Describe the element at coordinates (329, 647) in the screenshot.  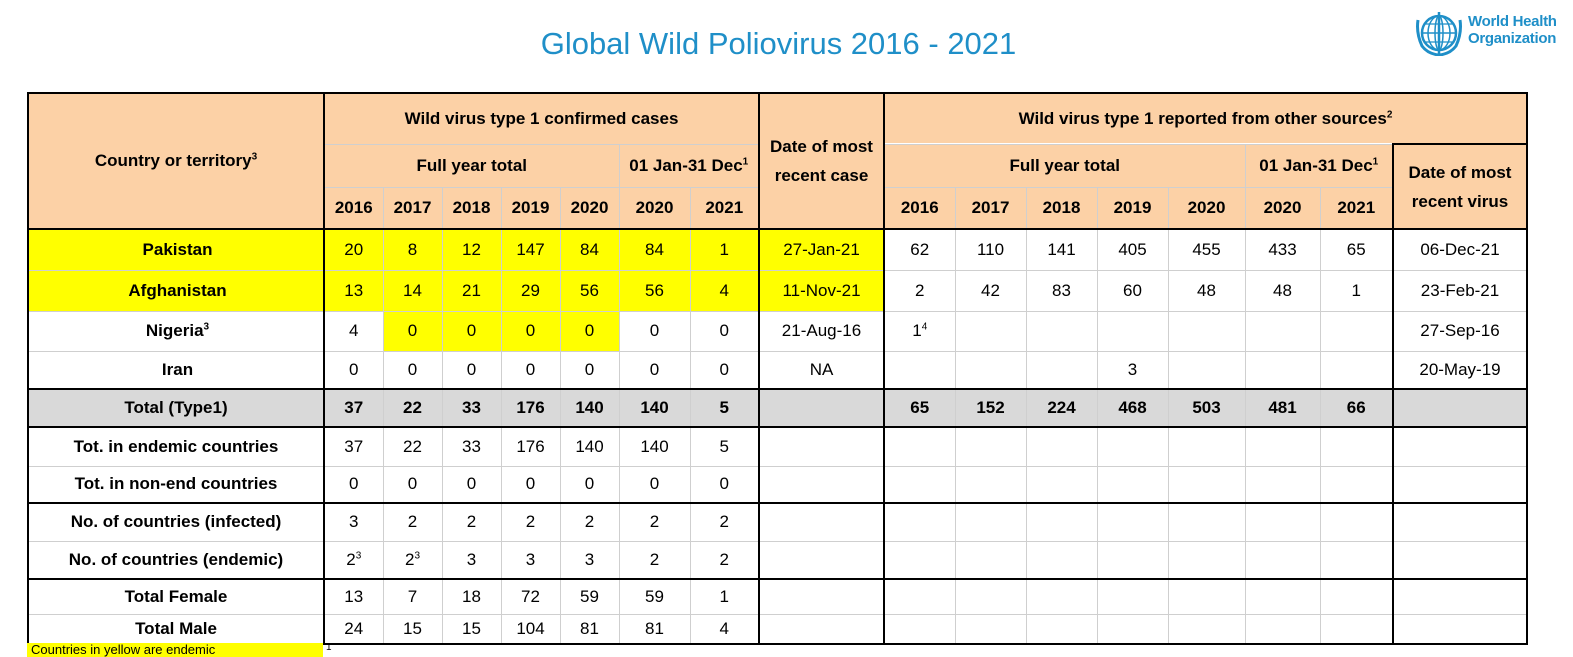
I see `footnote-sup: 1` at that location.